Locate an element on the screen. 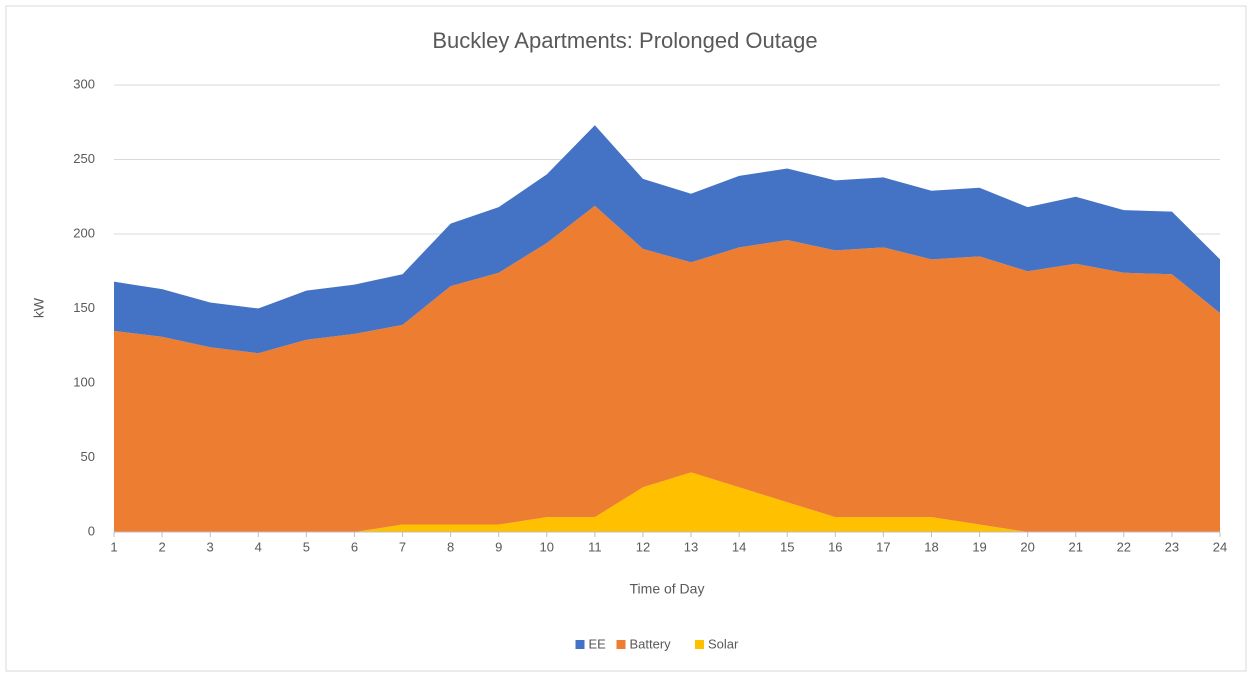 The height and width of the screenshot is (673, 1251). x-tick-label: 21 is located at coordinates (1076, 546).